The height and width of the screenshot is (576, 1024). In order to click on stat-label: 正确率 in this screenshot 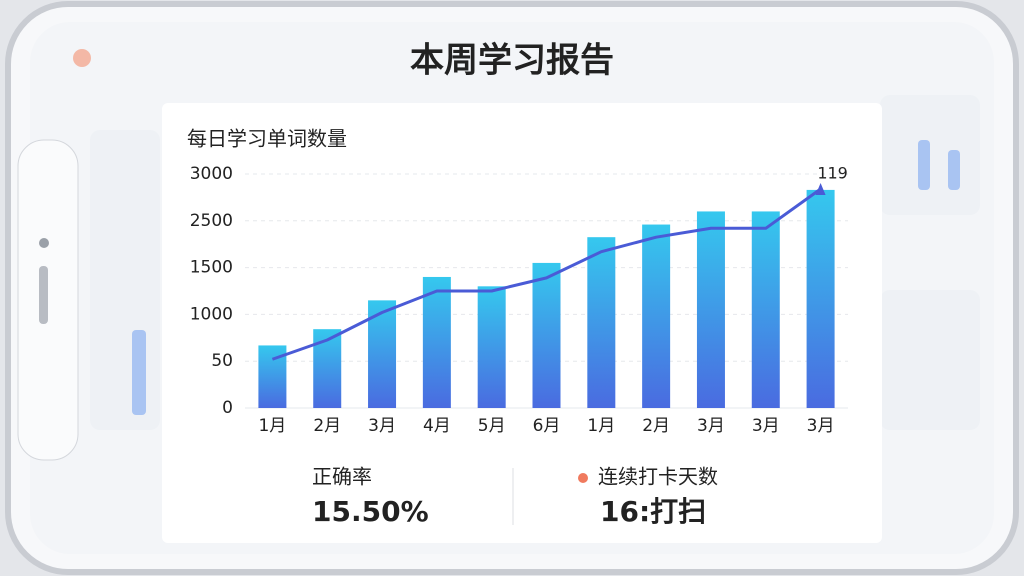, I will do `click(342, 477)`.